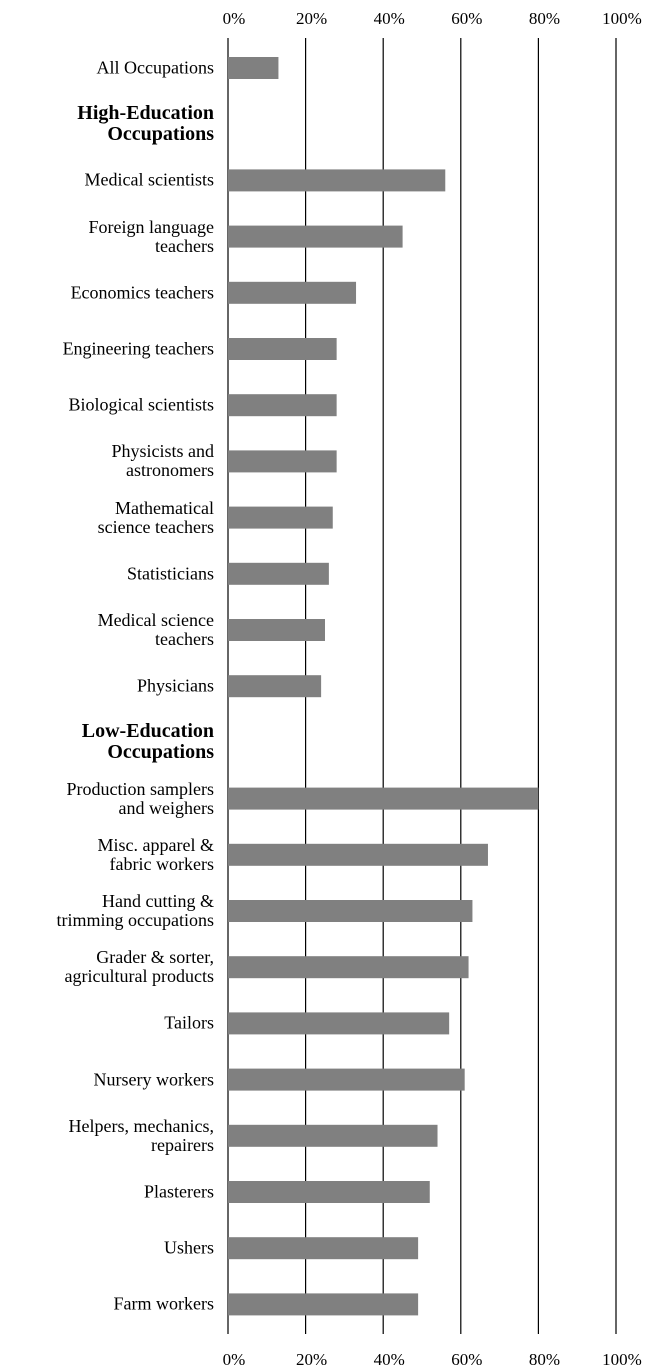  I want to click on category-label: Grader & sorter, agricultural products, so click(139, 967).